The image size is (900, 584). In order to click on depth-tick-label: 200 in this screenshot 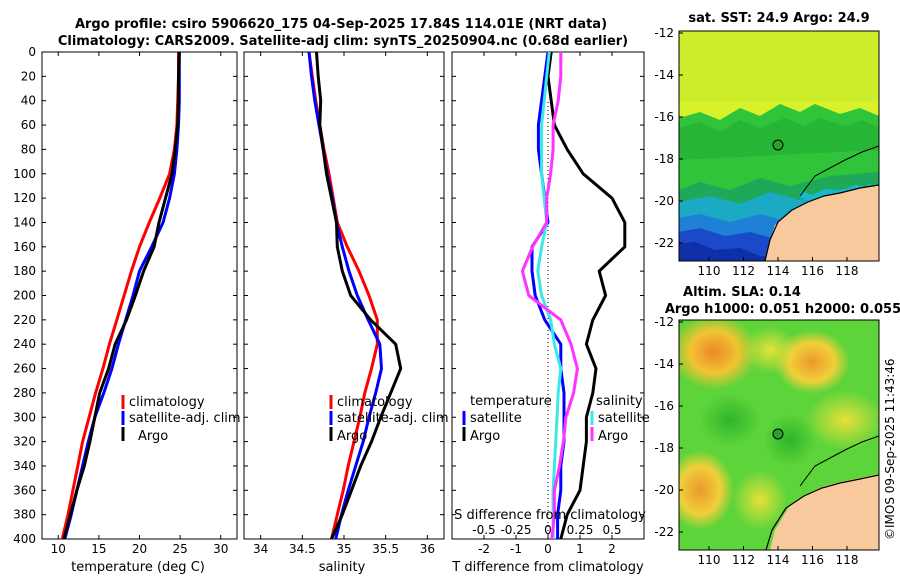, I will do `click(24, 296)`.